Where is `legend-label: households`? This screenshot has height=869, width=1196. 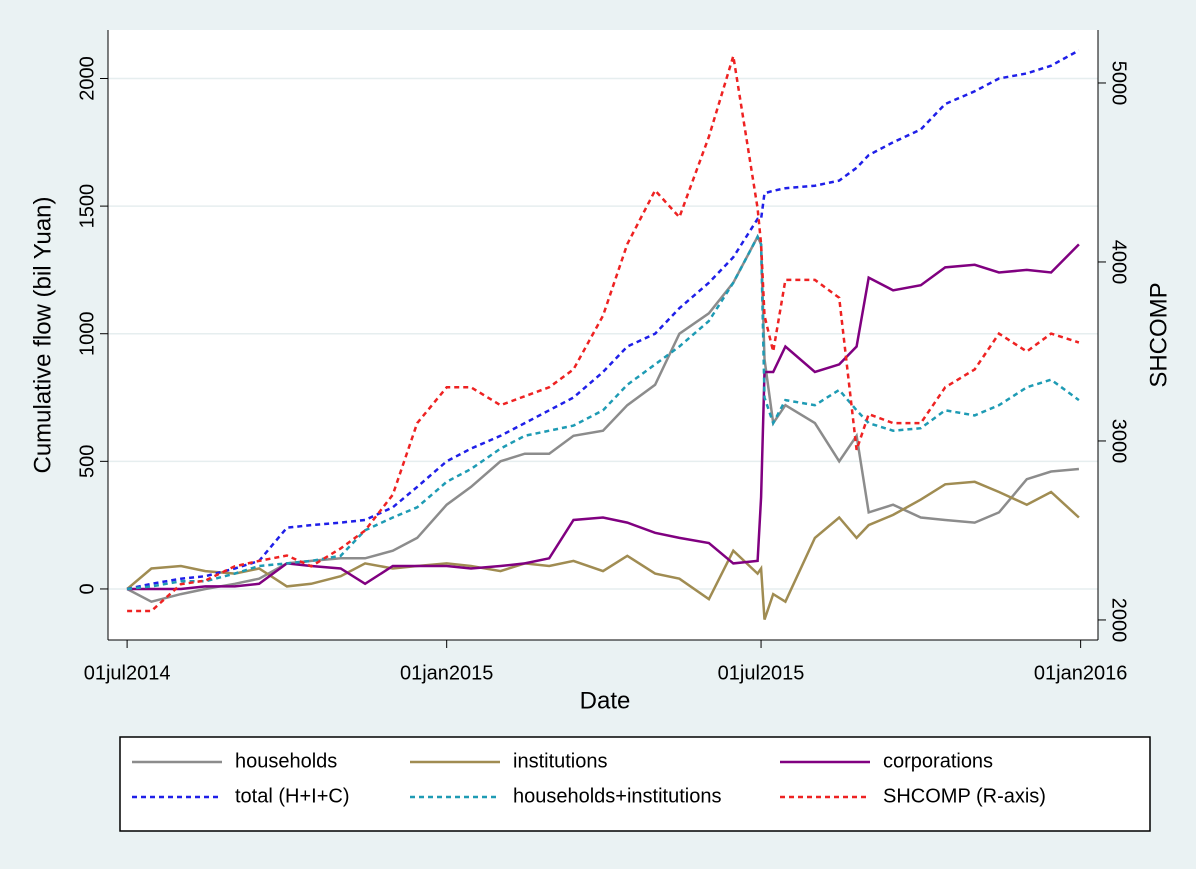
legend-label: households is located at coordinates (286, 761).